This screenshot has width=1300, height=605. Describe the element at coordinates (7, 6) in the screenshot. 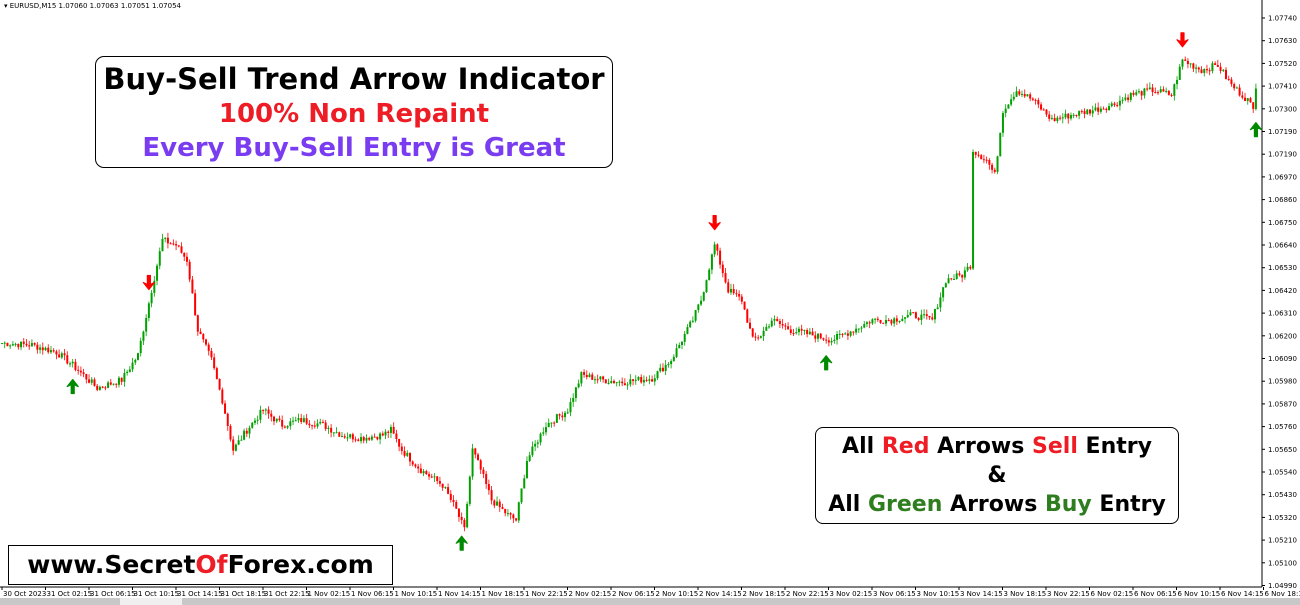

I see `dropdown-icon: ▾` at that location.